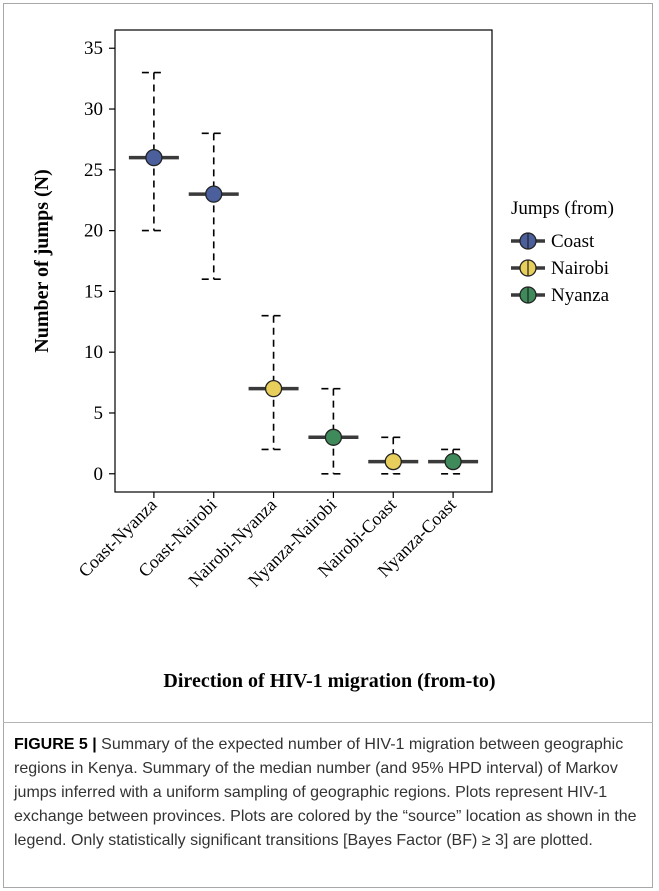 The image size is (659, 891). Describe the element at coordinates (93, 352) in the screenshot. I see `y-tick-label: 10` at that location.